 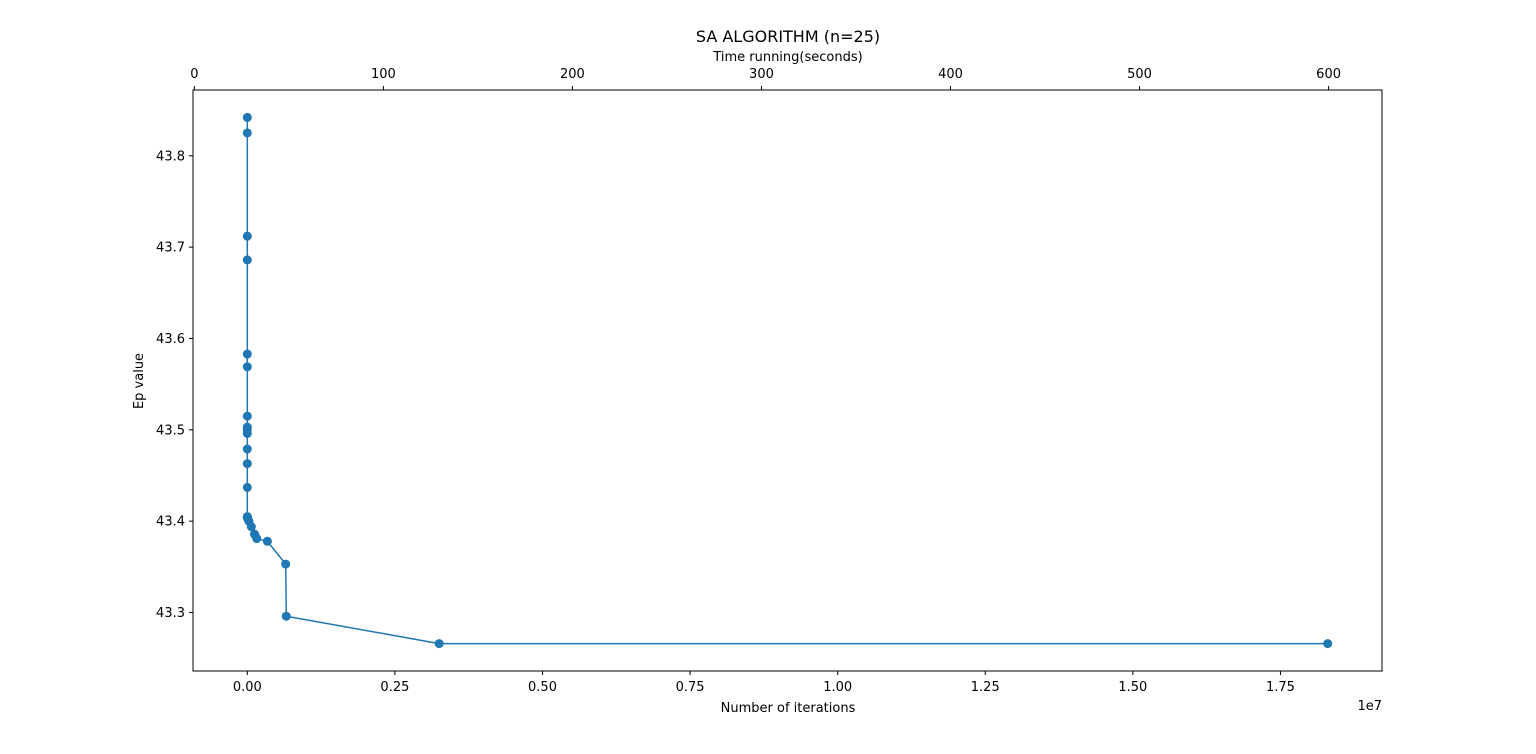 I want to click on x-tick-label: 1.75, so click(x=1280, y=687).